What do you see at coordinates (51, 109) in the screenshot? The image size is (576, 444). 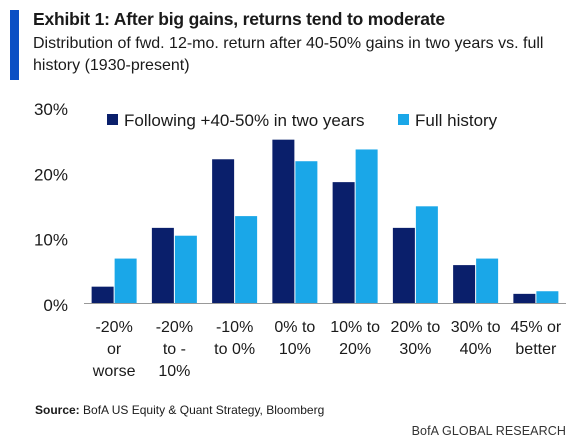 I see `y-tick-label: 30%` at bounding box center [51, 109].